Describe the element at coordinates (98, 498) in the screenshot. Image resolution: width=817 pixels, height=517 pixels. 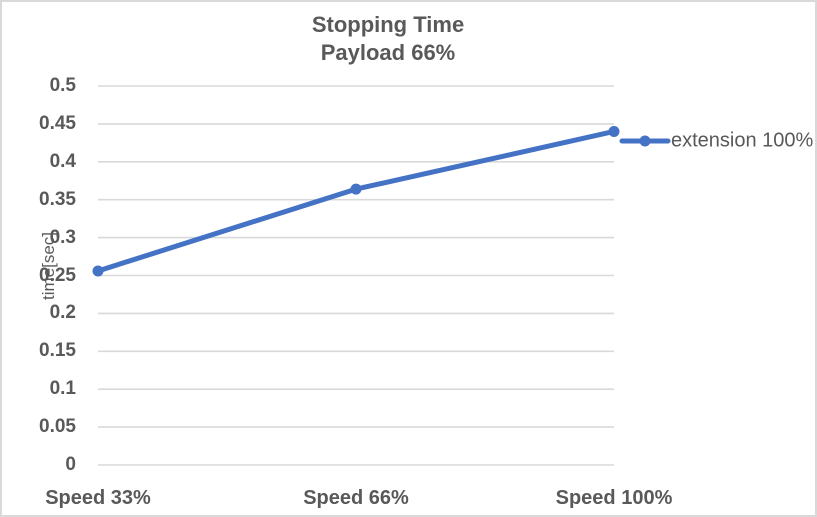
I see `x-axis-tick-label: Speed 33%` at that location.